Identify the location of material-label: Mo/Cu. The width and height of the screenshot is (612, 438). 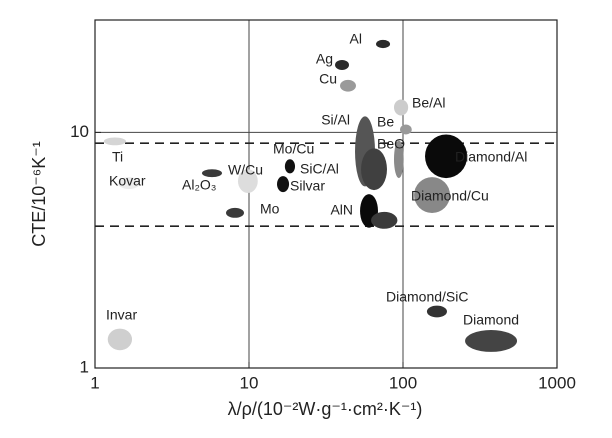
(293, 149).